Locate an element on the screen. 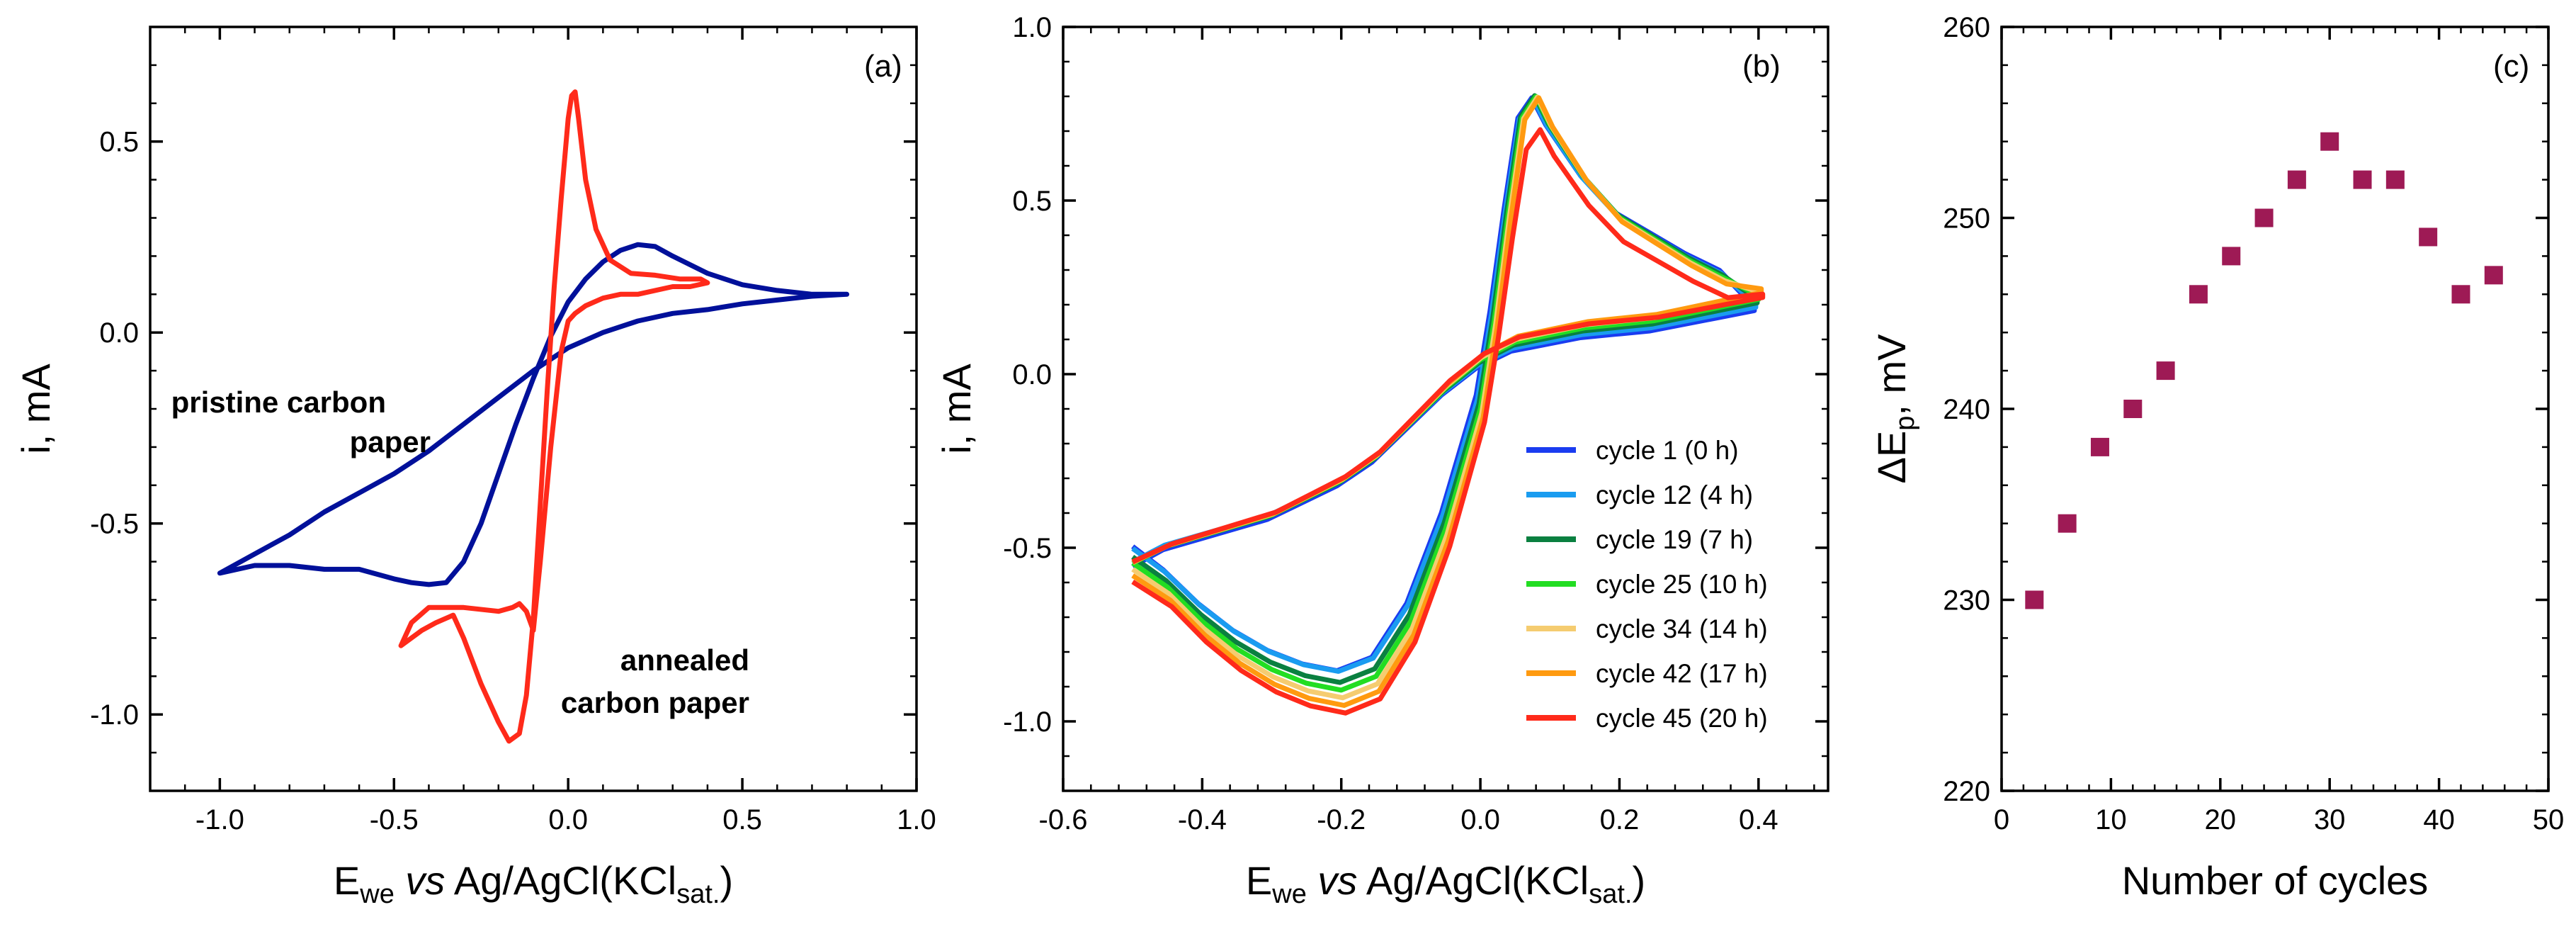 This screenshot has width=2576, height=929. annotation-annealed-line2: carbon paper is located at coordinates (655, 703).